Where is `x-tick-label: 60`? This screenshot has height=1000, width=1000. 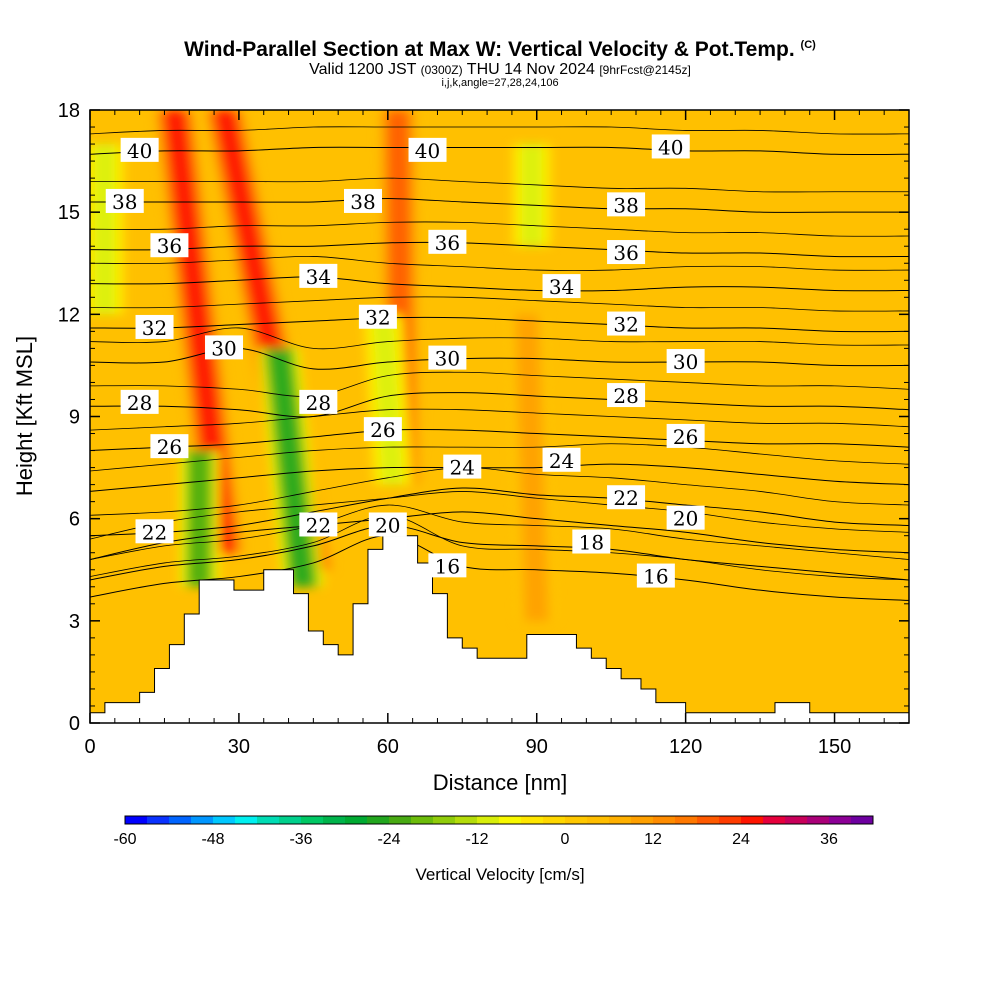
x-tick-label: 60 is located at coordinates (388, 747).